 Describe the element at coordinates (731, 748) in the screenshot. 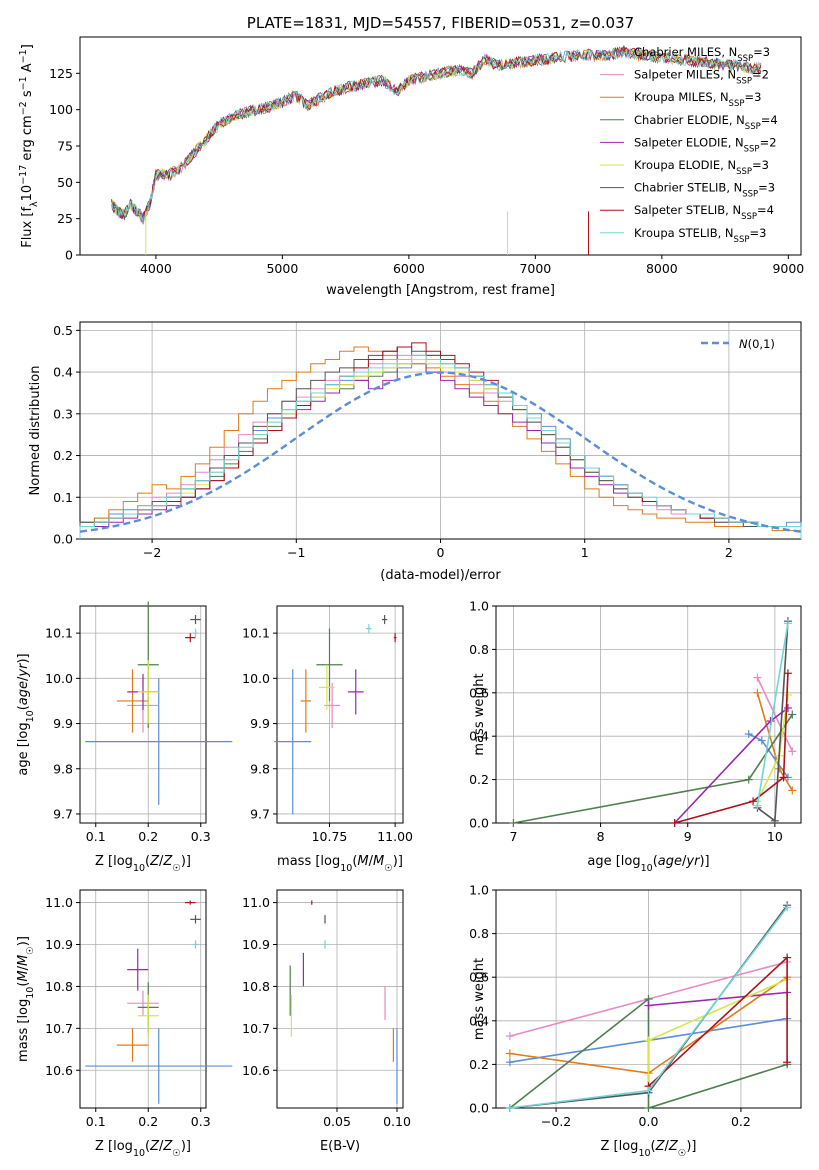

I see `weight-line` at that location.